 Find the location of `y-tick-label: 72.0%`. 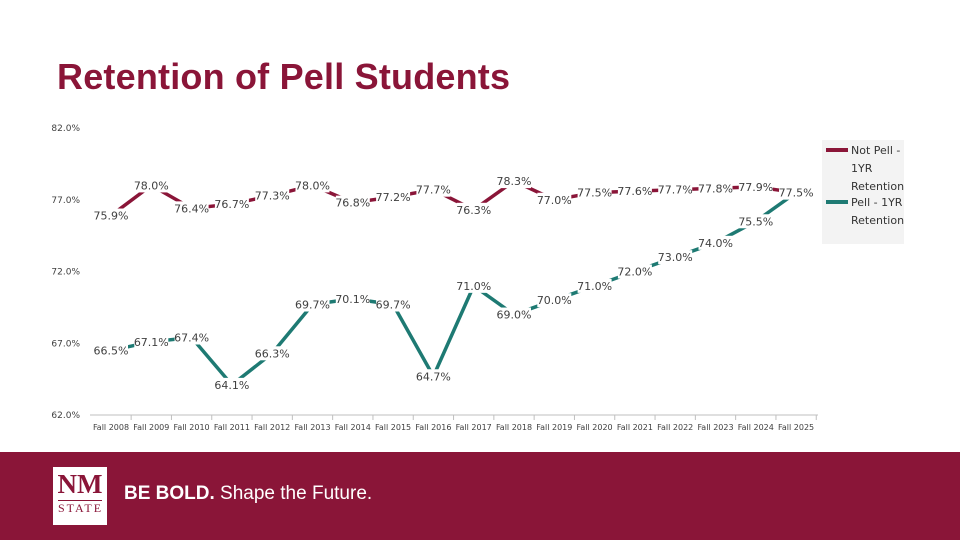

y-tick-label: 72.0% is located at coordinates (65, 273).